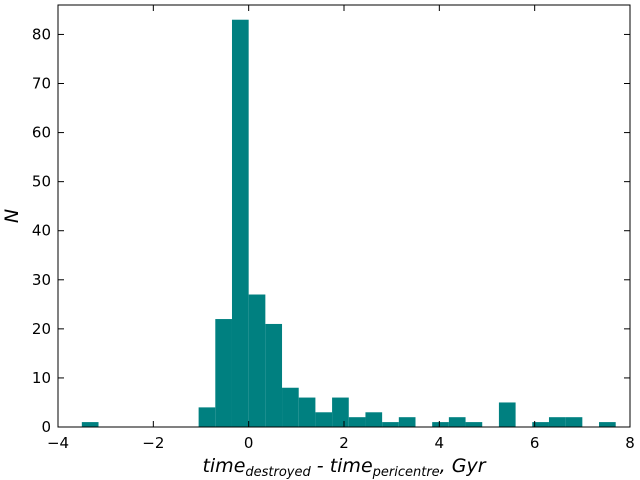 The height and width of the screenshot is (480, 640). What do you see at coordinates (58, 443) in the screenshot?
I see `x-tick-label: −4` at bounding box center [58, 443].